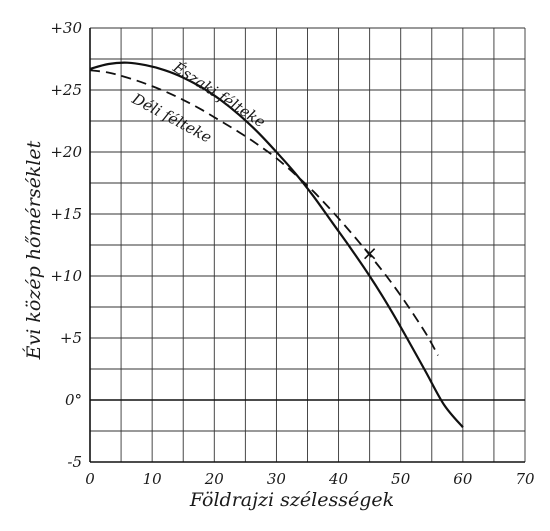  Describe the element at coordinates (73, 400) in the screenshot. I see `y-tick-label: 0°` at that location.